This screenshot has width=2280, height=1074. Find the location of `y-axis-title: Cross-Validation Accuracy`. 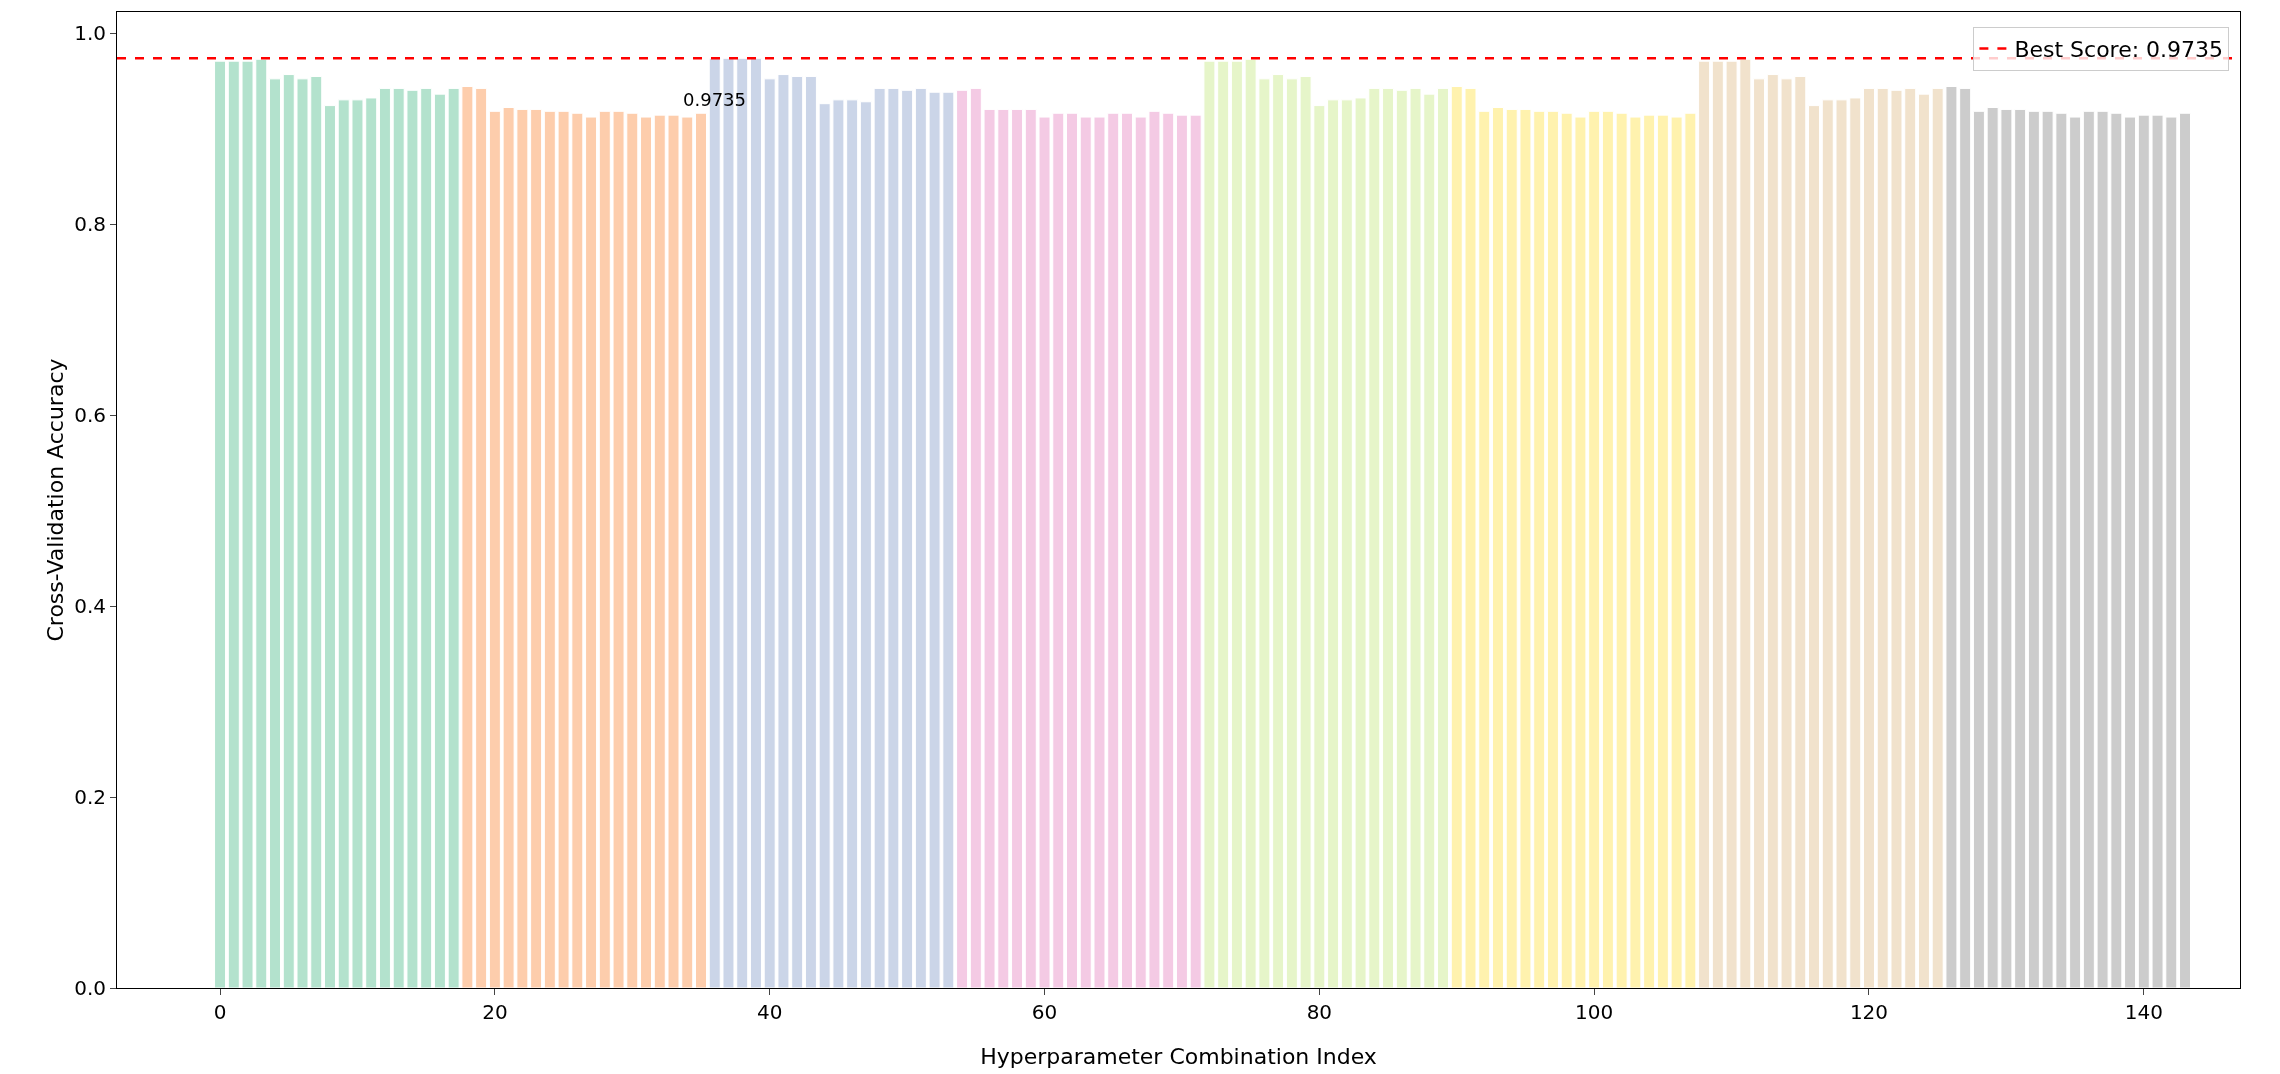

y-axis-title: Cross-Validation Accuracy is located at coordinates (55, 500).